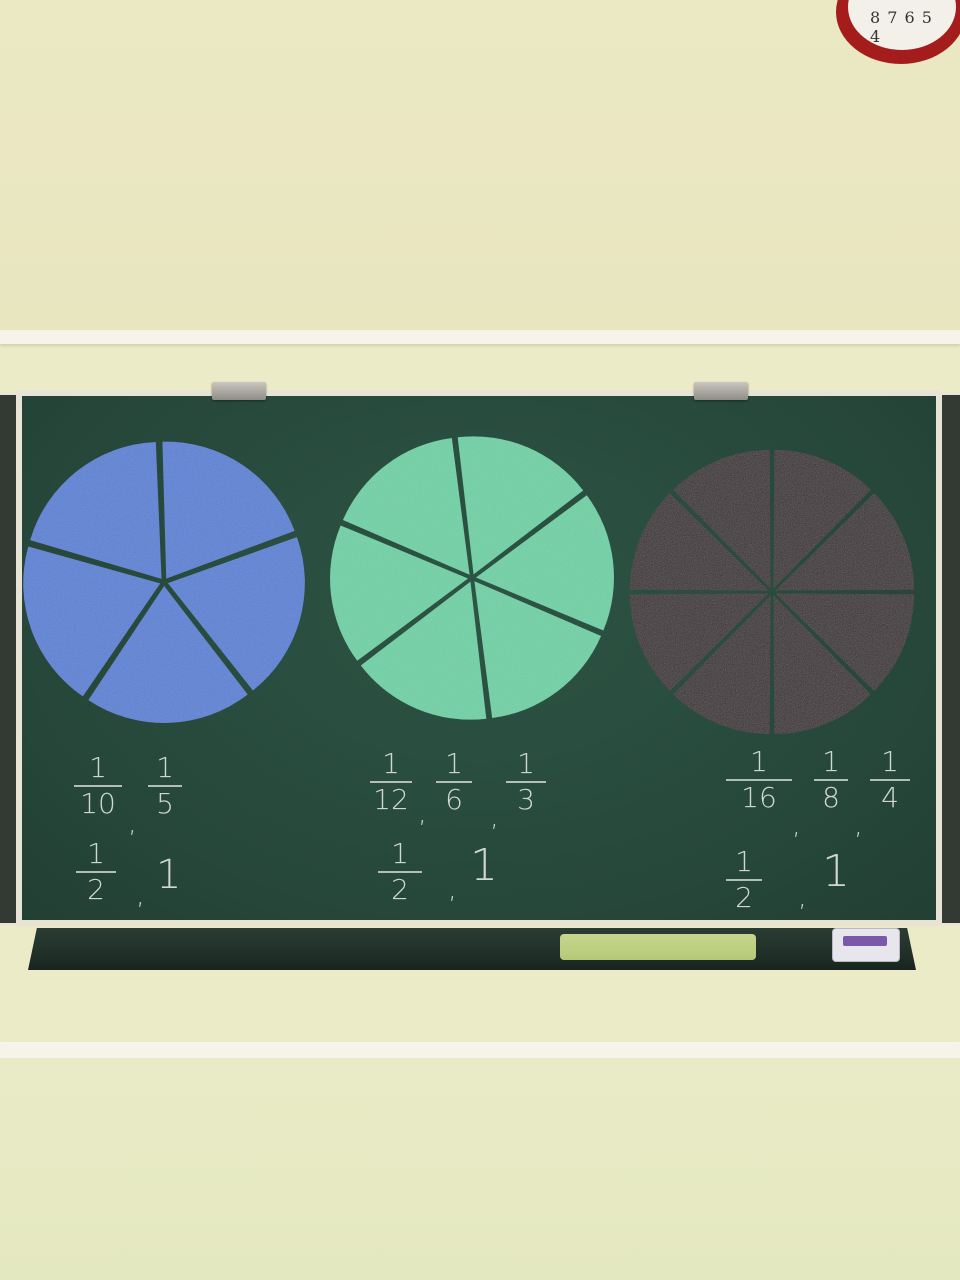 Image resolution: width=960 pixels, height=1280 pixels. What do you see at coordinates (391, 782) in the screenshot?
I see `chalk-fraction: 1 12` at bounding box center [391, 782].